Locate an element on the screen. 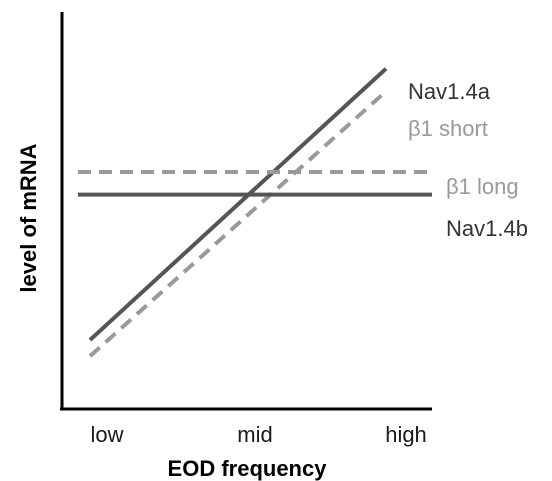 This screenshot has height=481, width=552. y-axis-title: level of mRNA is located at coordinates (28, 217).